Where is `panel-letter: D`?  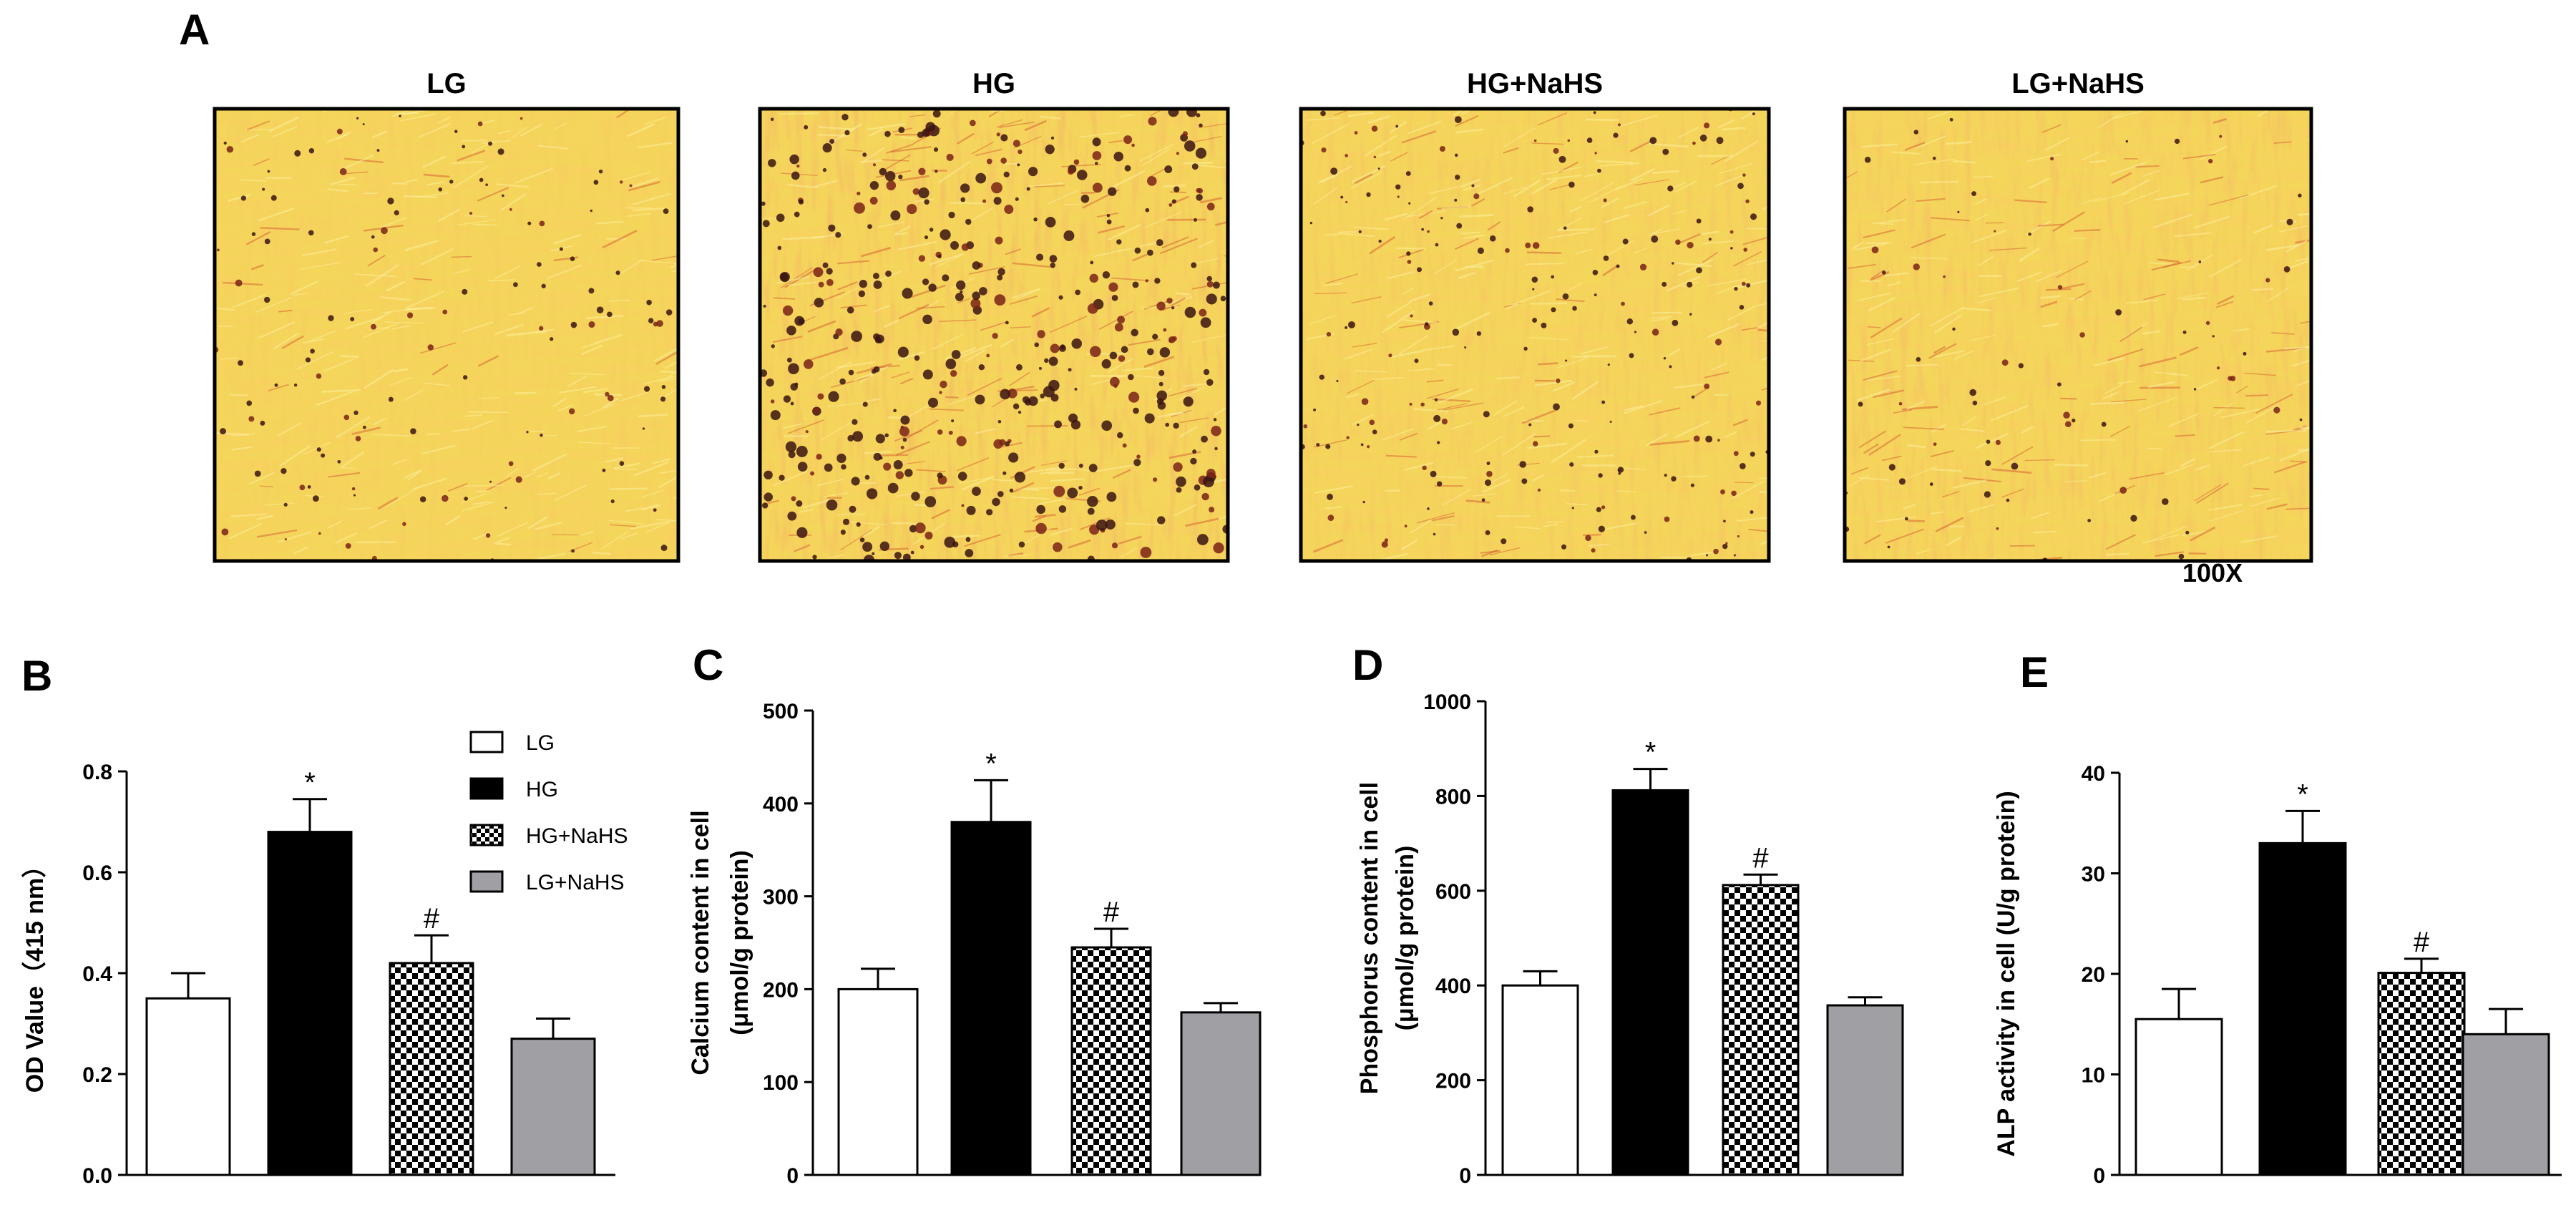
panel-letter: D is located at coordinates (1367, 665).